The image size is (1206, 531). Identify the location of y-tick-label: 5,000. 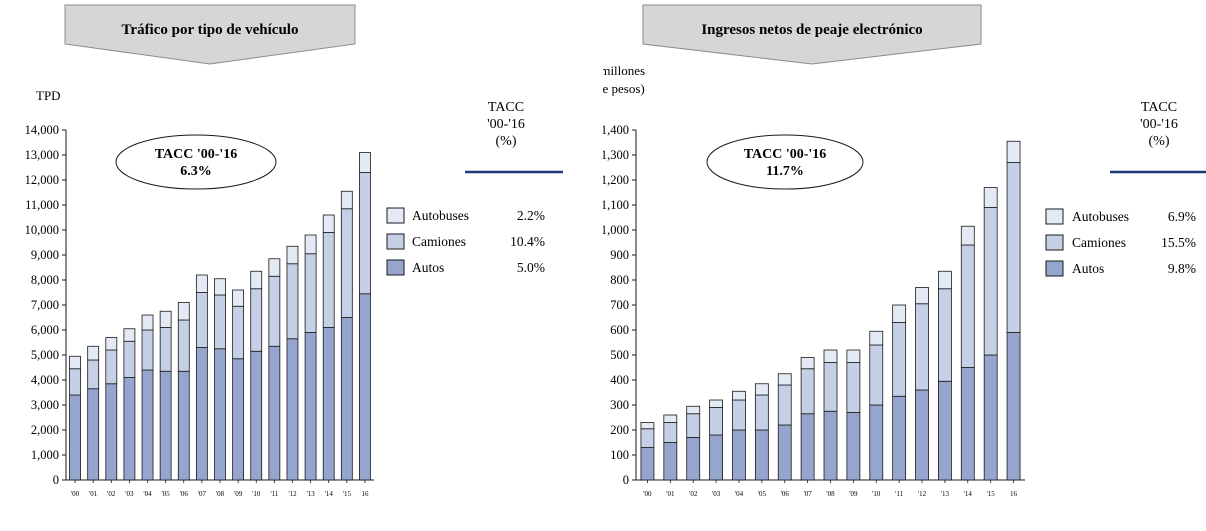
(45, 355).